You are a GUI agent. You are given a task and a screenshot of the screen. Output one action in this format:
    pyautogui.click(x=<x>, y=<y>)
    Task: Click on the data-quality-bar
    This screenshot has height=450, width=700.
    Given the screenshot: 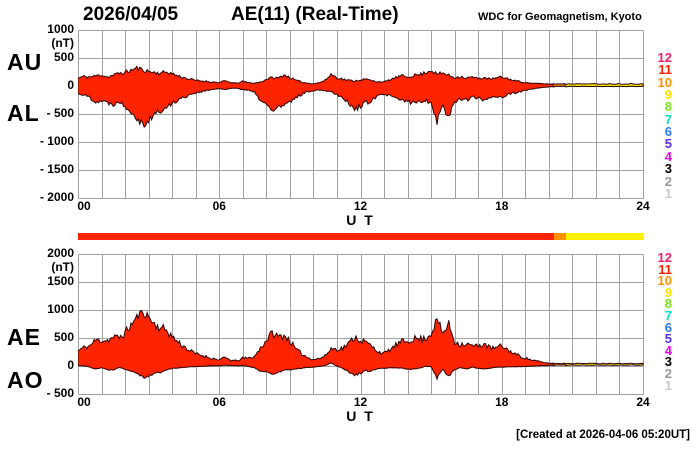 What is the action you would take?
    pyautogui.click(x=361, y=236)
    